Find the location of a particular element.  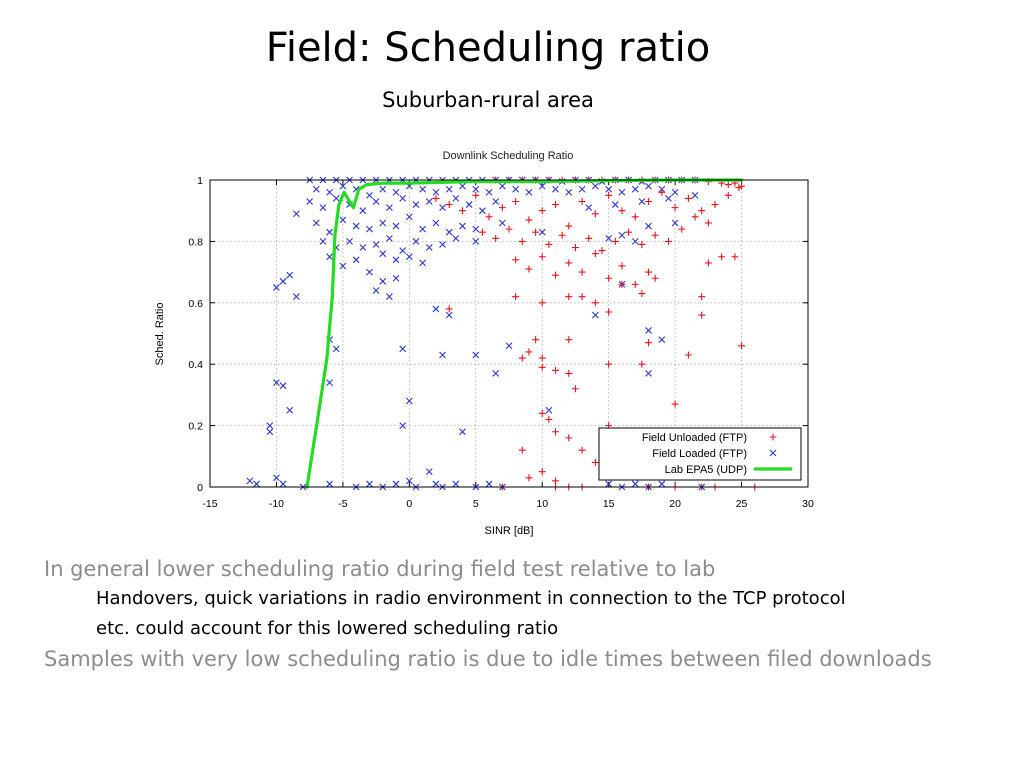

x-tick-label: 15 is located at coordinates (609, 504).